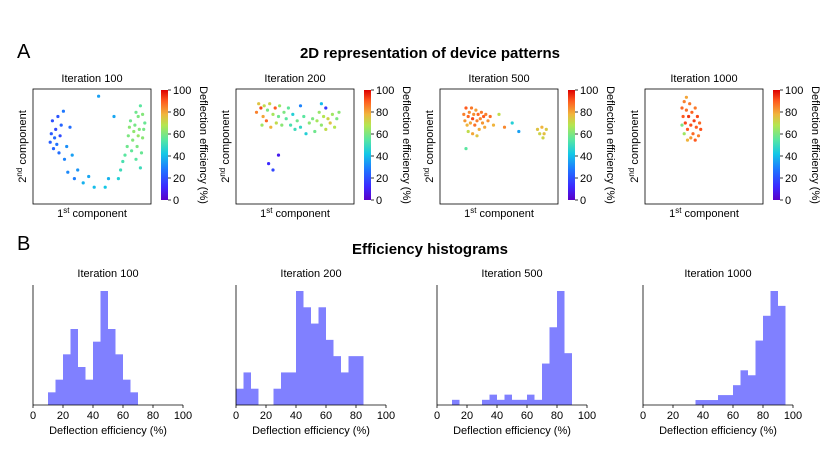  I want to click on colorbar-tick-label: 80, so click(586, 113).